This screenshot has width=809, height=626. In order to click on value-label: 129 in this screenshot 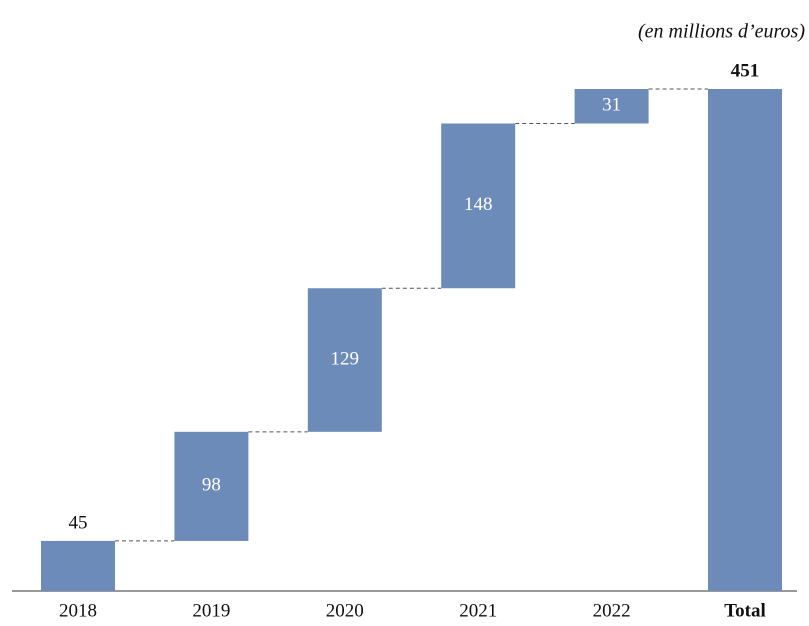, I will do `click(345, 358)`.